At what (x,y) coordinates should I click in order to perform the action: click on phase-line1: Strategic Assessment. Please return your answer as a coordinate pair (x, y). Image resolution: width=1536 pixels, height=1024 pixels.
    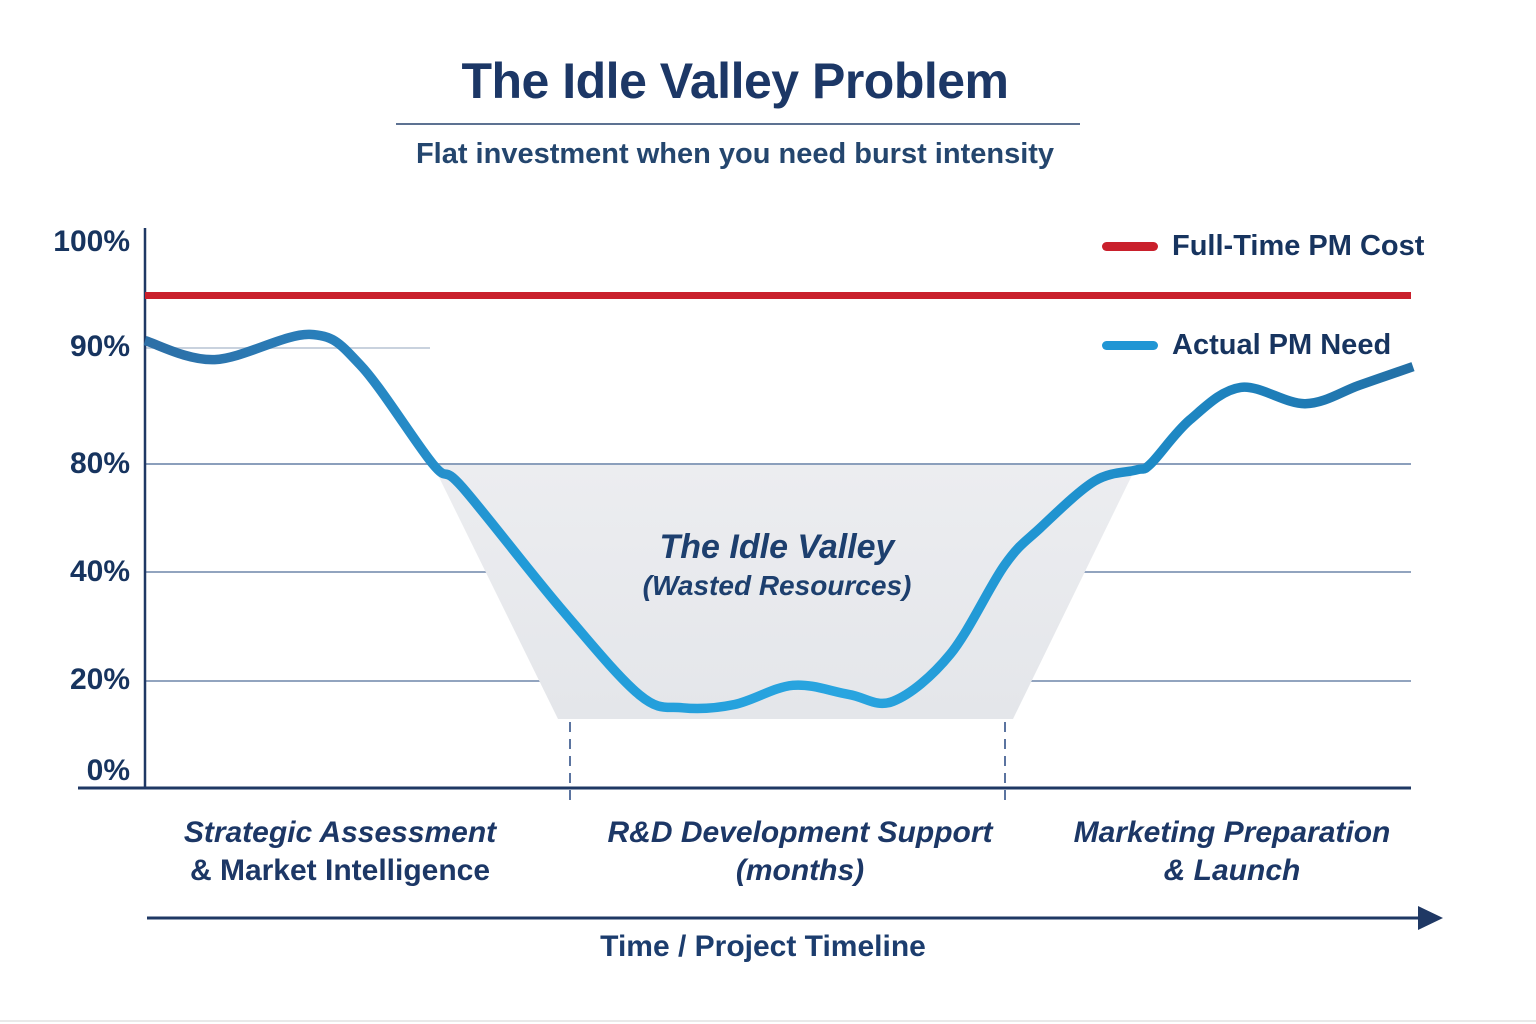
    Looking at the image, I should click on (340, 832).